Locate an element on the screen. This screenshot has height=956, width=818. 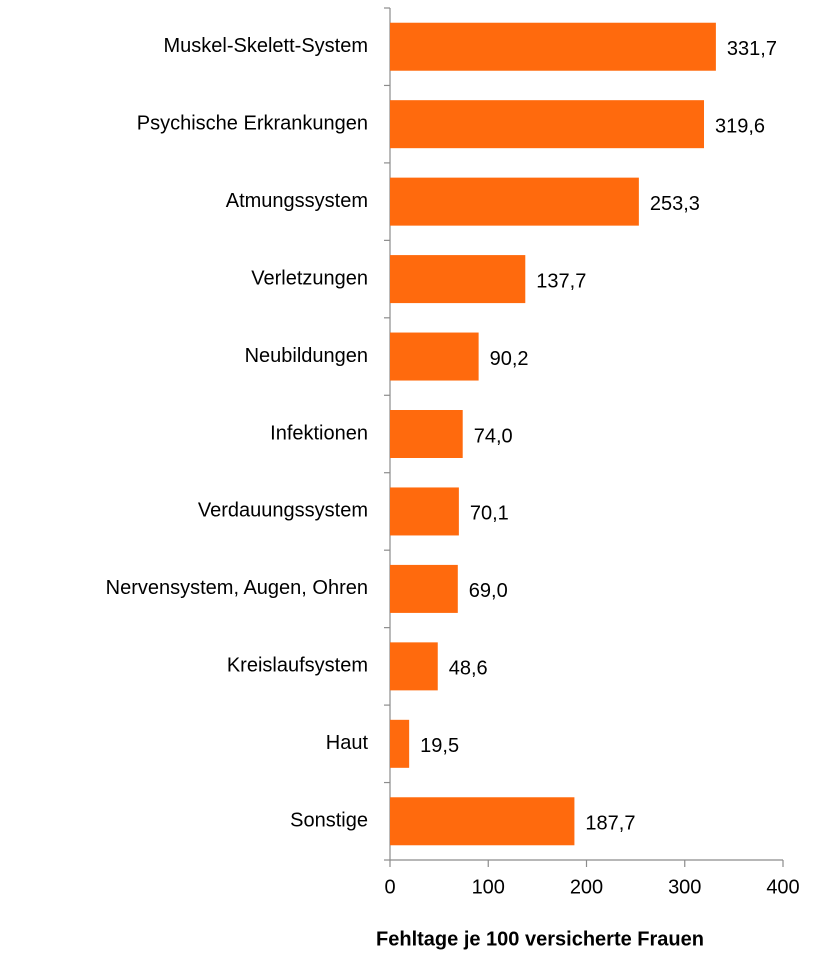
x-tick-label: 300 is located at coordinates (684, 887).